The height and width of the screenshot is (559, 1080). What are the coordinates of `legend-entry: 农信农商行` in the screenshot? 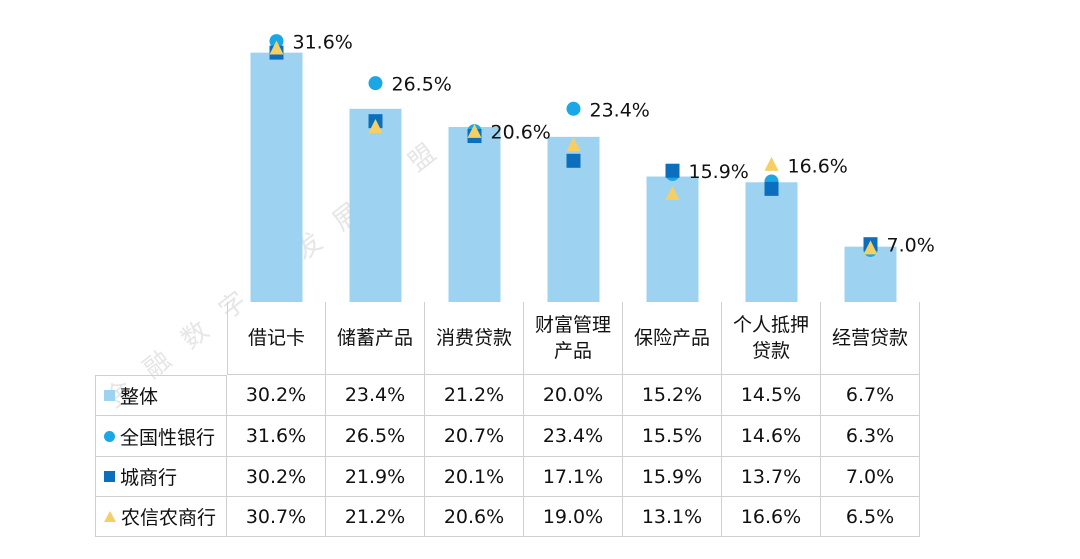 It's located at (161, 517).